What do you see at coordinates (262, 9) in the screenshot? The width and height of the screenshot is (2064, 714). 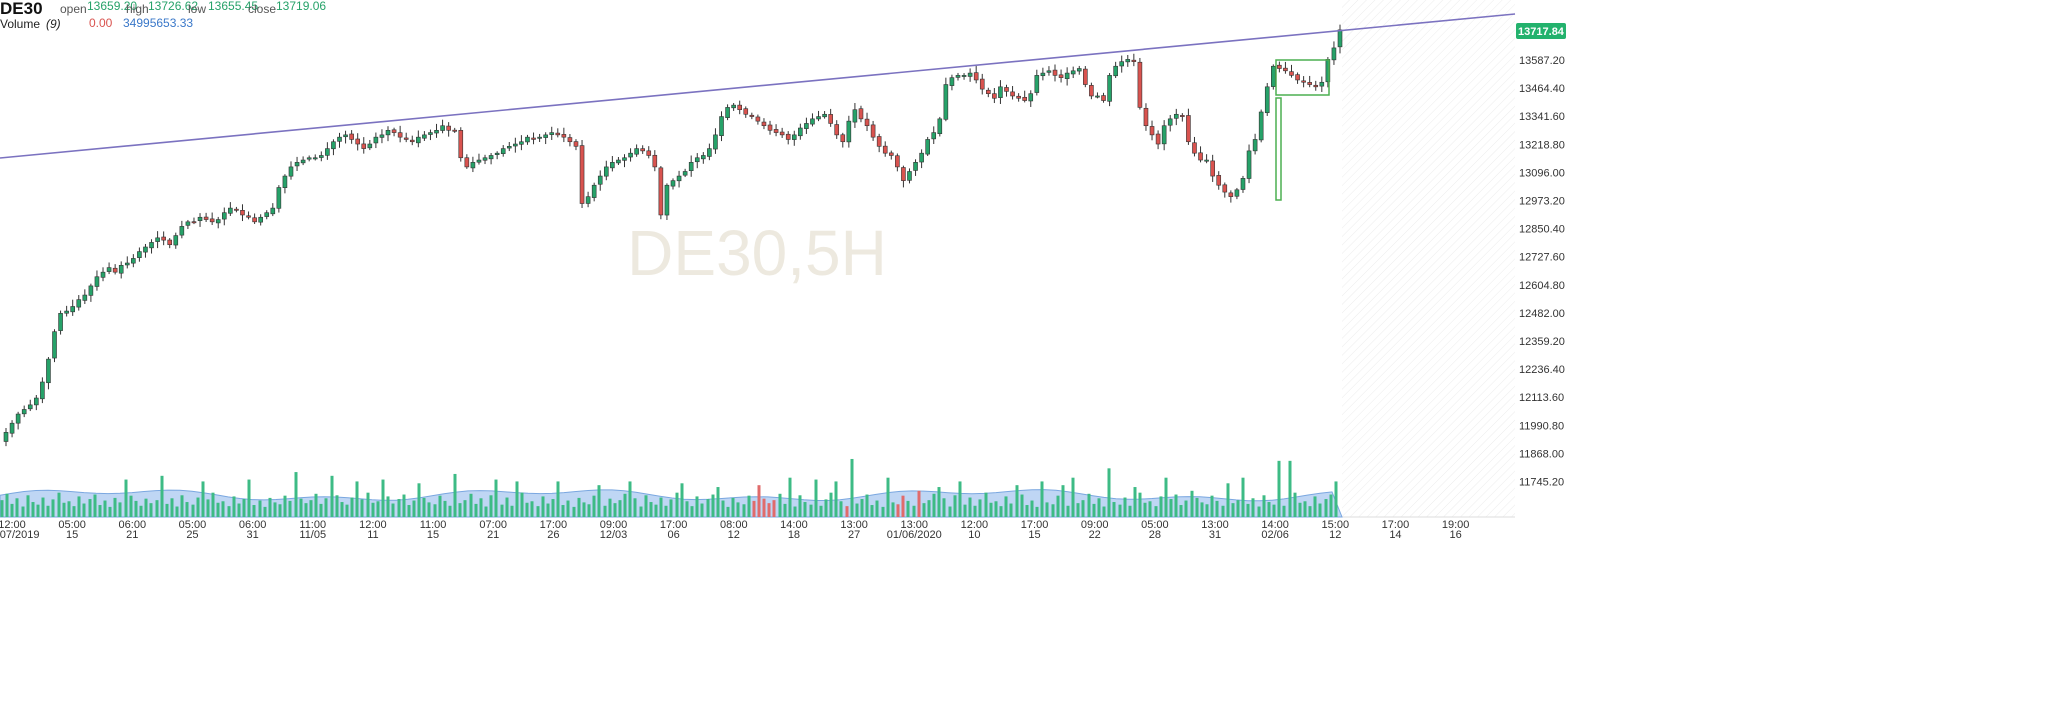 I see `close-label: close` at bounding box center [262, 9].